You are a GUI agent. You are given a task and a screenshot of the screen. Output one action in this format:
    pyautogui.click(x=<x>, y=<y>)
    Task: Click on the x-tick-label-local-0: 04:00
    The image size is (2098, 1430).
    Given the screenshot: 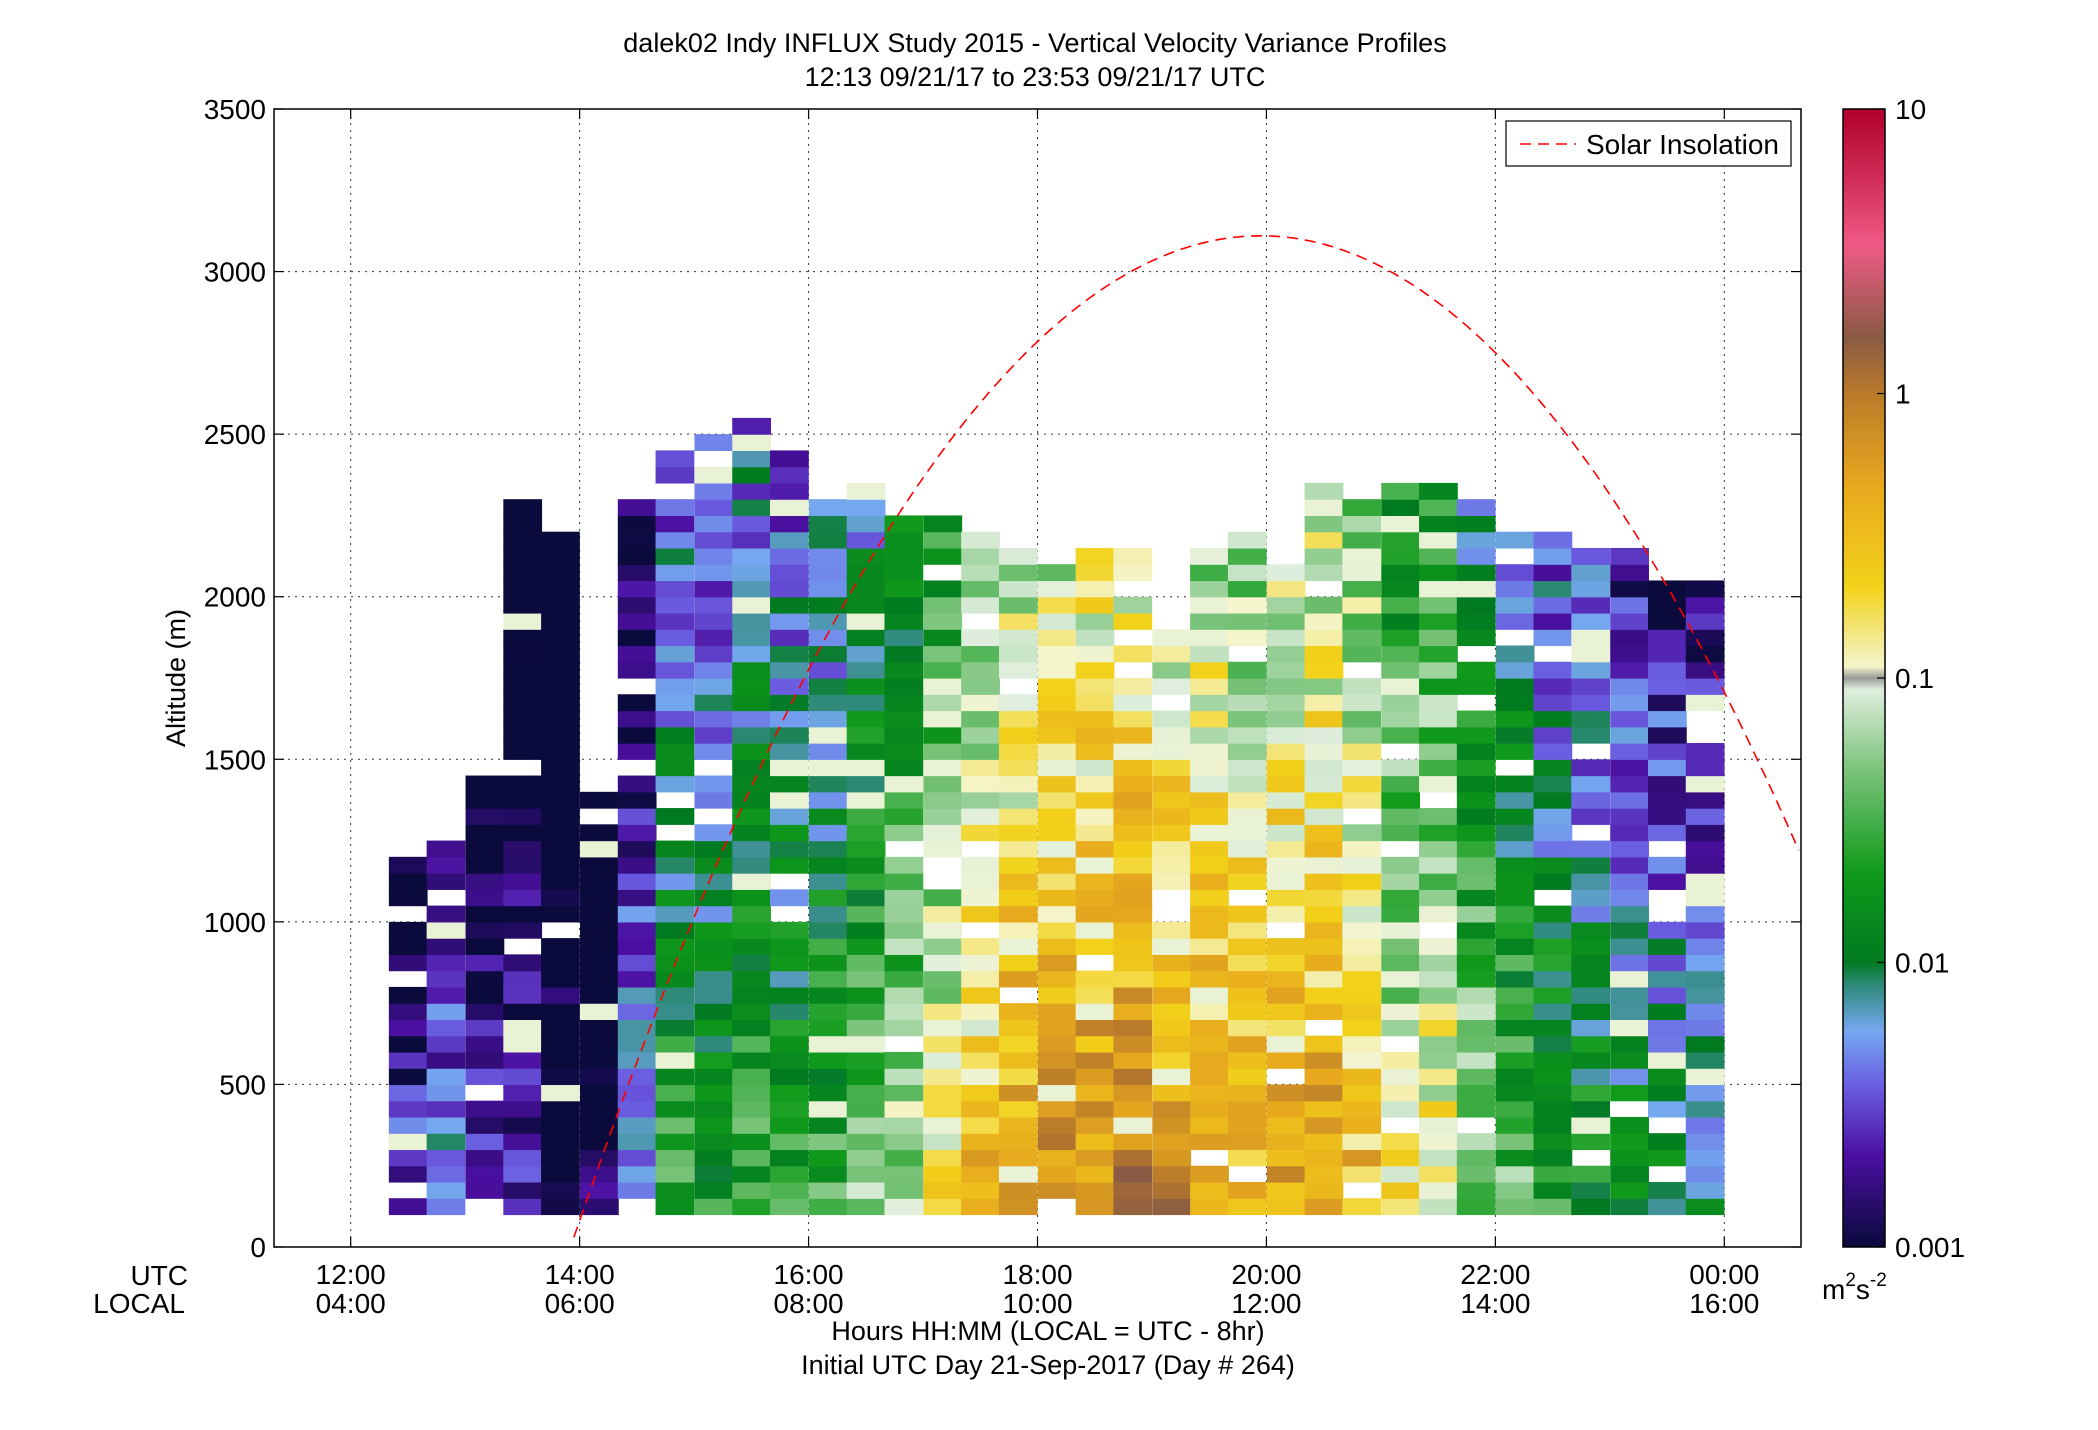 What is the action you would take?
    pyautogui.click(x=351, y=1303)
    